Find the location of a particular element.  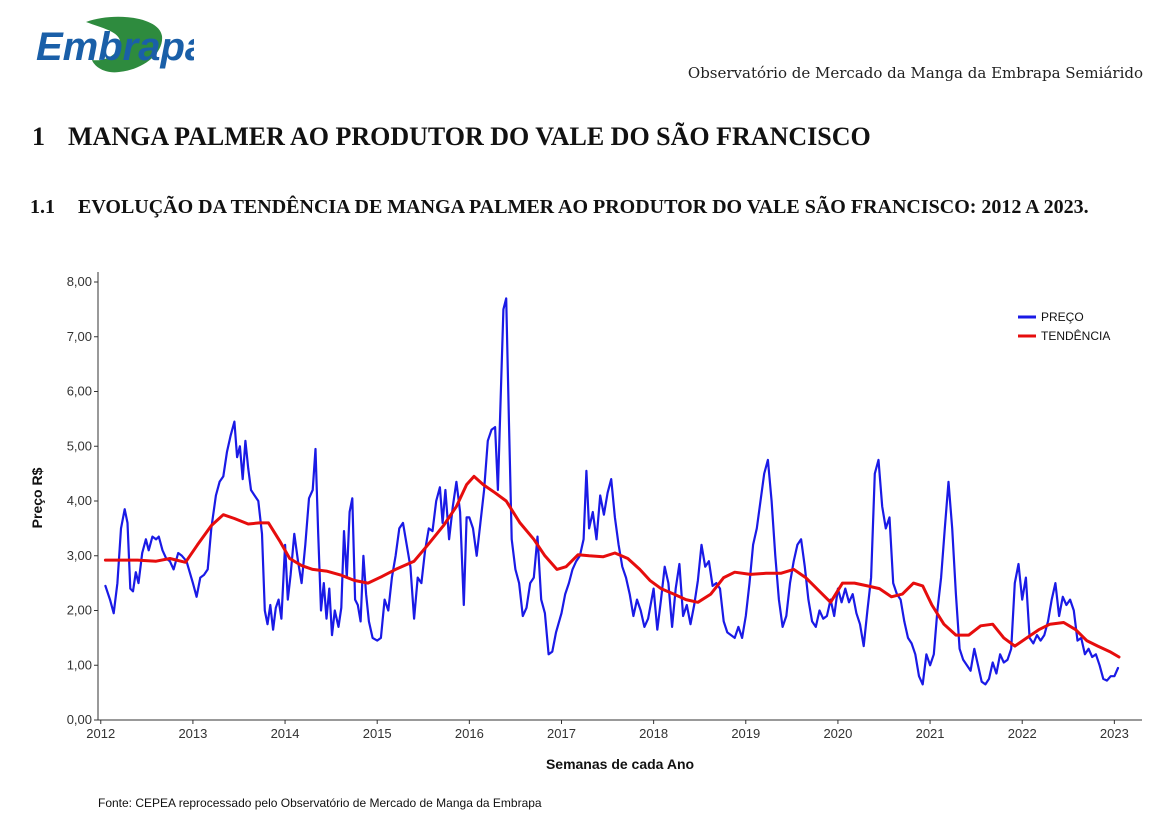

y-tick-label: 2,00 is located at coordinates (79, 610).